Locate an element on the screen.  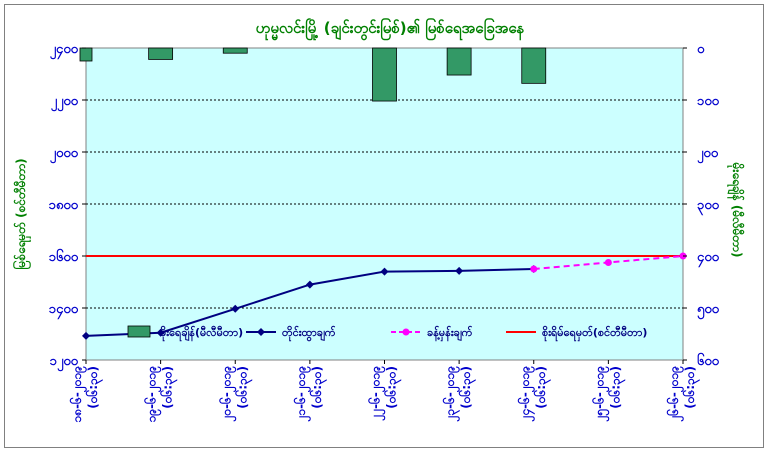
left-tick-label: ၂၄၀၀ is located at coordinates (64, 51).